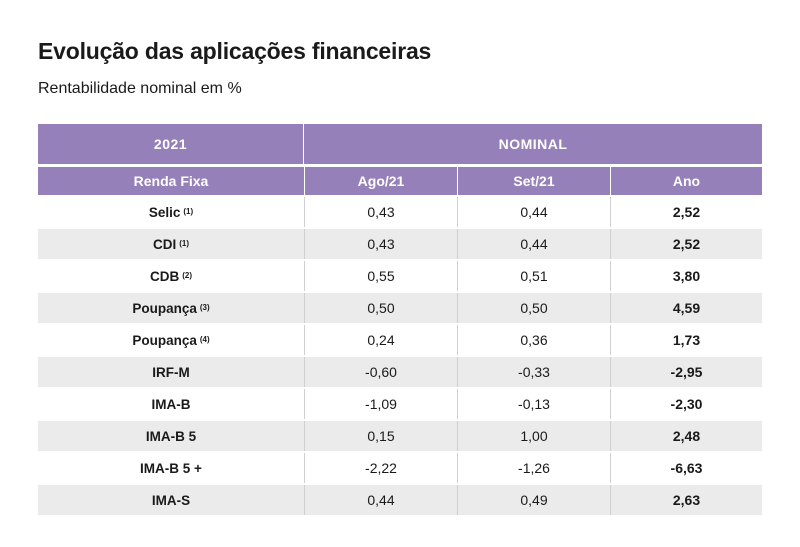 This screenshot has height=547, width=800. I want to click on row-label: CDI (1), so click(171, 244).